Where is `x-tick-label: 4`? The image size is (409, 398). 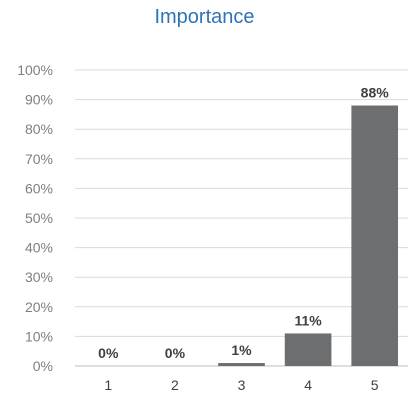
x-tick-label: 4 is located at coordinates (308, 385).